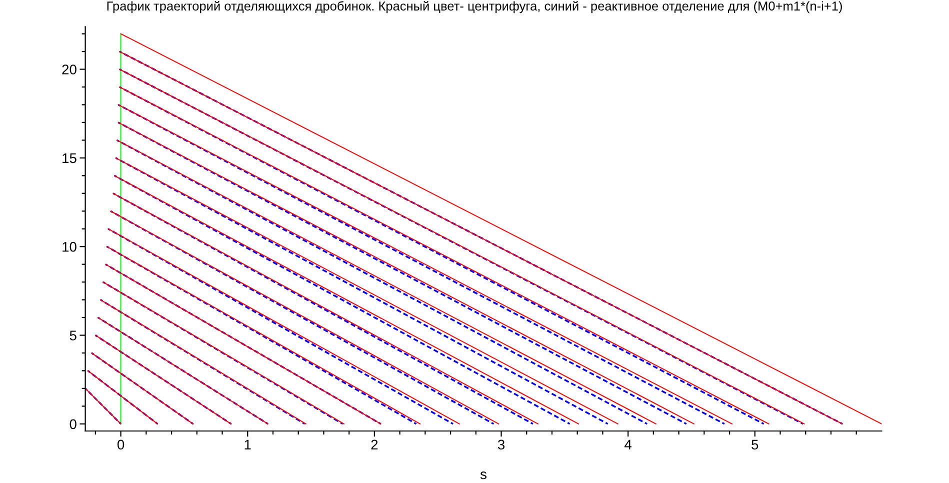 This screenshot has height=483, width=949. What do you see at coordinates (73, 335) in the screenshot?
I see `y-tick-label: 5` at bounding box center [73, 335].